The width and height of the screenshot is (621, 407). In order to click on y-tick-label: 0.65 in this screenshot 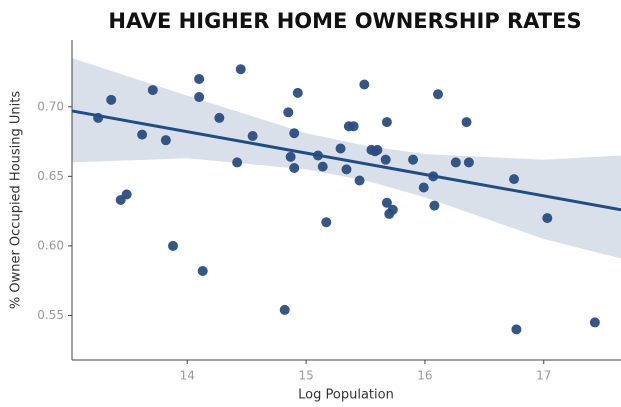, I will do `click(50, 176)`.